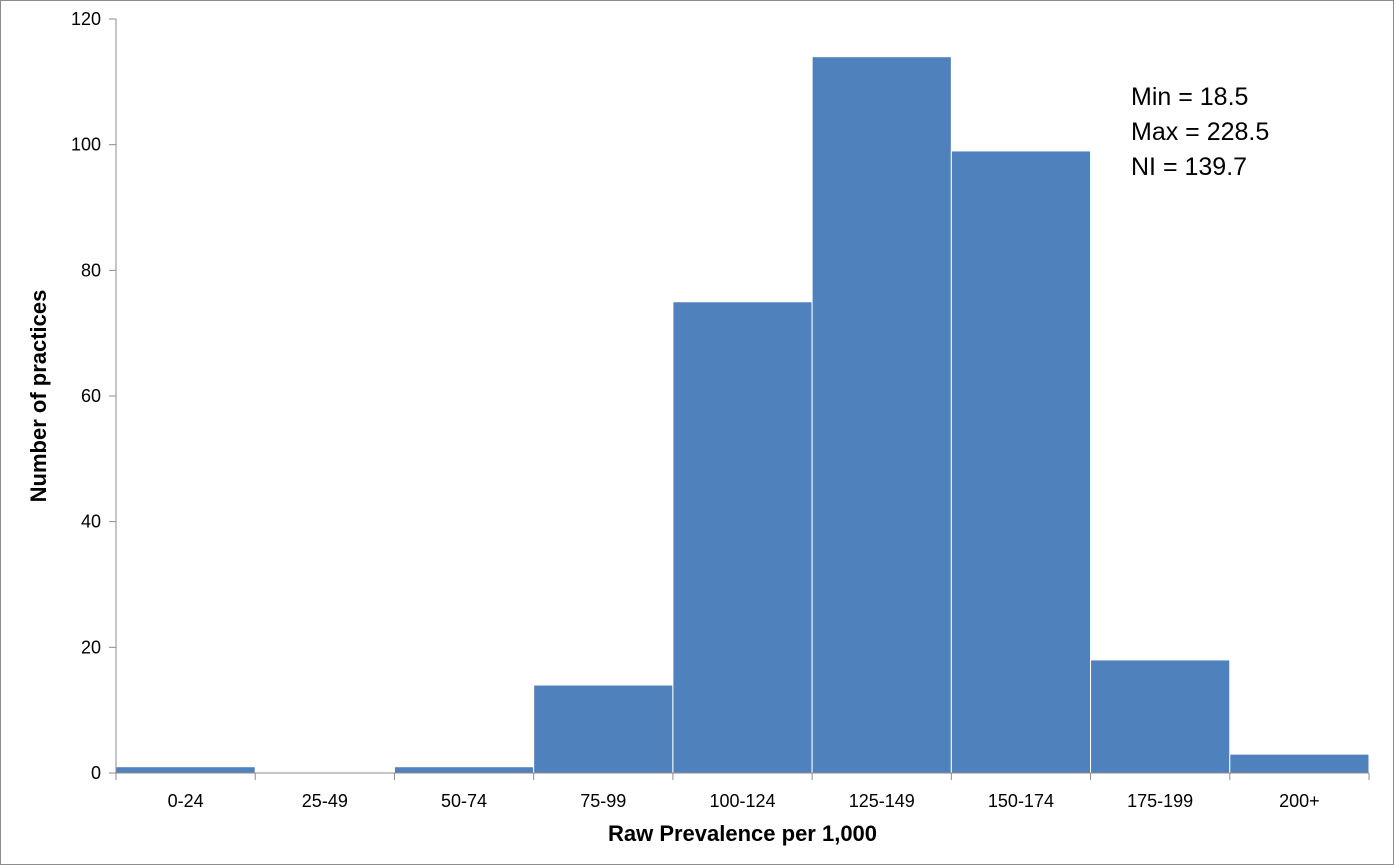  I want to click on x-tick-label: 100-124, so click(742, 801).